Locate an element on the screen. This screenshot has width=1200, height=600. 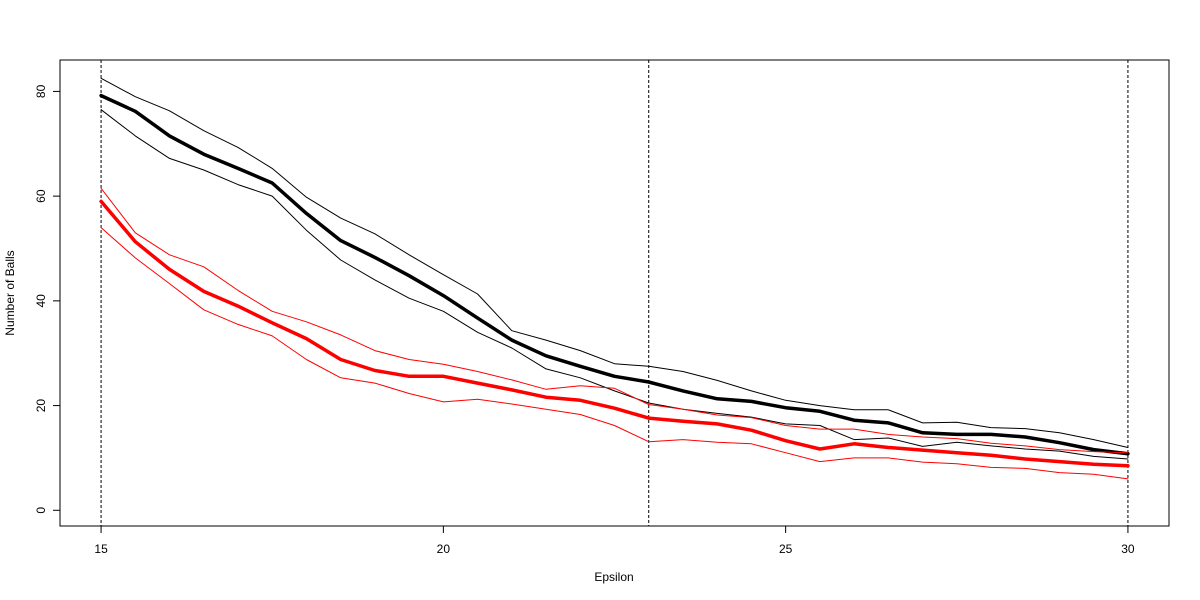
y-axis: 0 20 40 60 80 is located at coordinates (47, 299).